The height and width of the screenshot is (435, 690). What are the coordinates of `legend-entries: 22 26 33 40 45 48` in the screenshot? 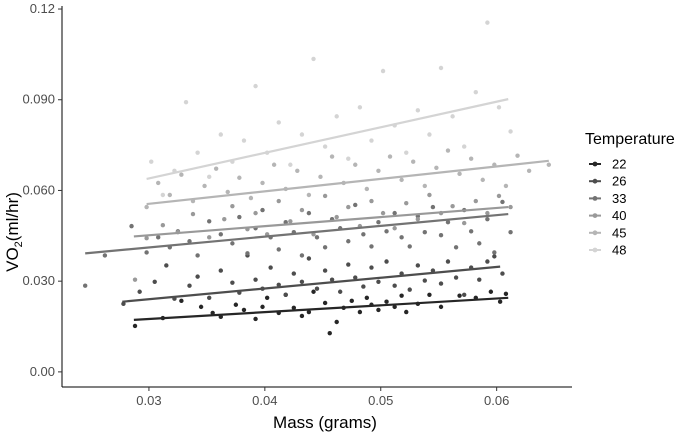 It's located at (607, 207).